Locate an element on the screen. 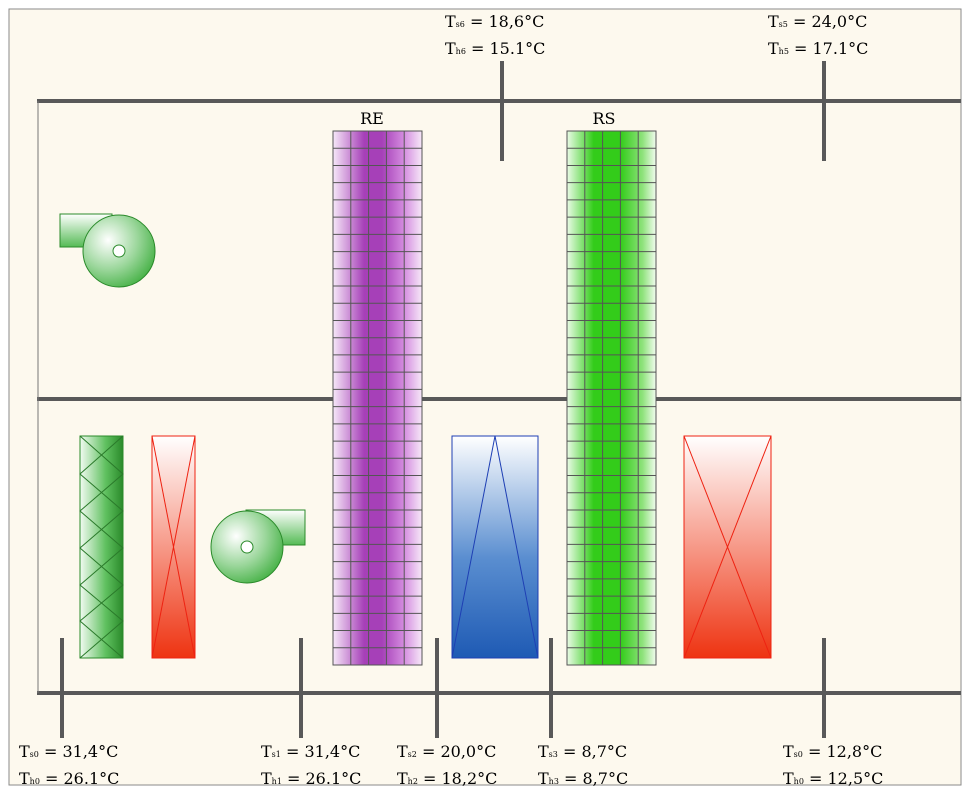 The image size is (966, 793). svg-text: Ts5 = 24,0°C is located at coordinates (817, 21).